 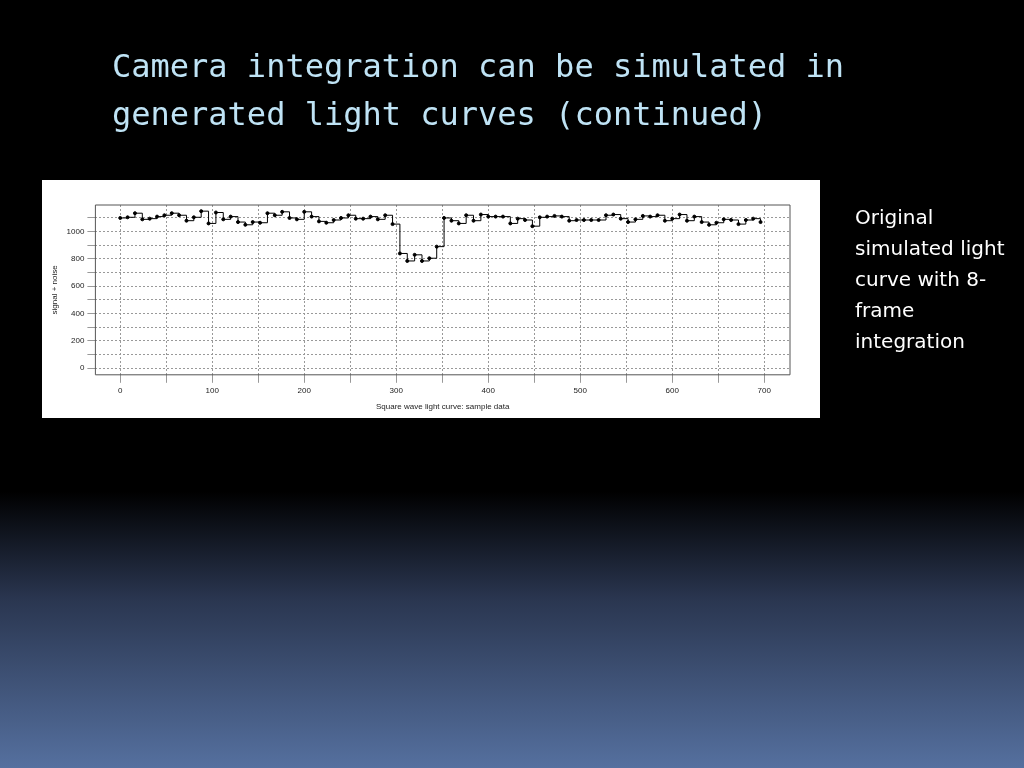 I want to click on x-tick-label: 500, so click(x=580, y=390).